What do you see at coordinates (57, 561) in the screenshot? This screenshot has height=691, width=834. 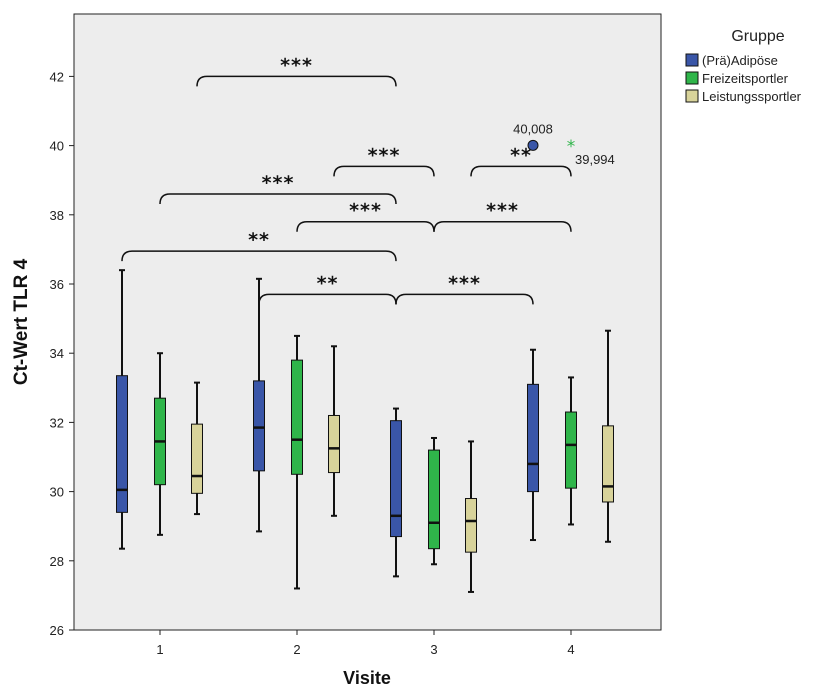 I see `y-tick-label: 28` at bounding box center [57, 561].